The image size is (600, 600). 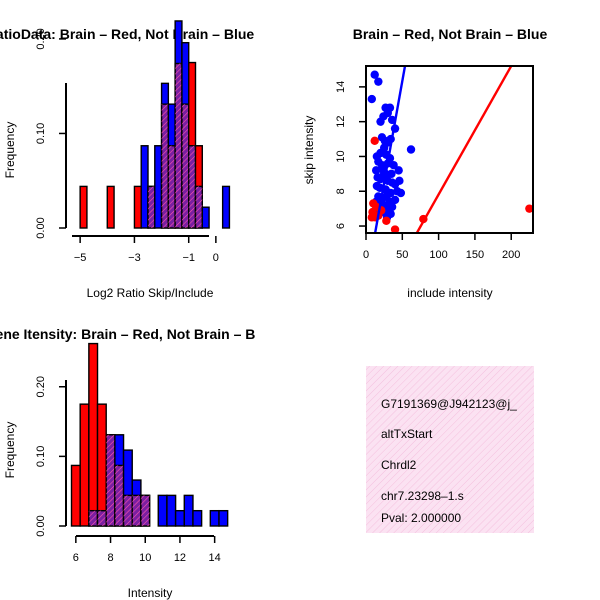 What do you see at coordinates (180, 558) in the screenshot?
I see `intensity-x-tick-label: 12` at bounding box center [180, 558].